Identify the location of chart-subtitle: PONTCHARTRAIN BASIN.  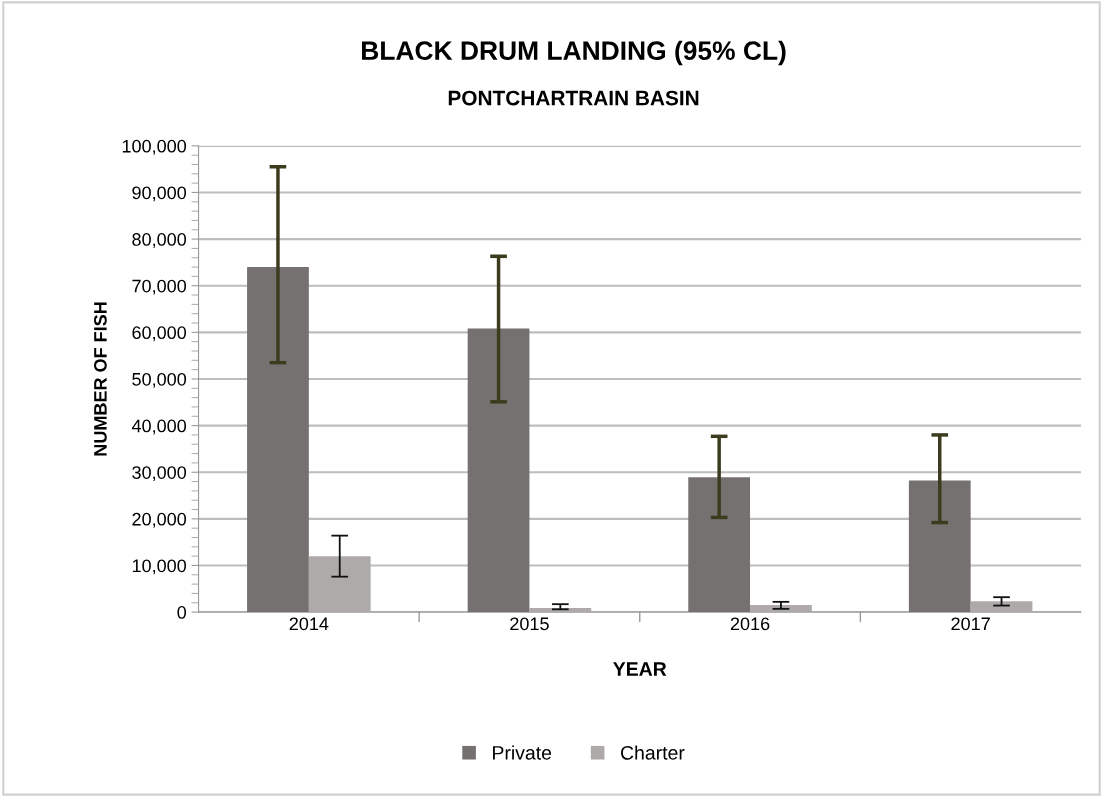
(573, 98).